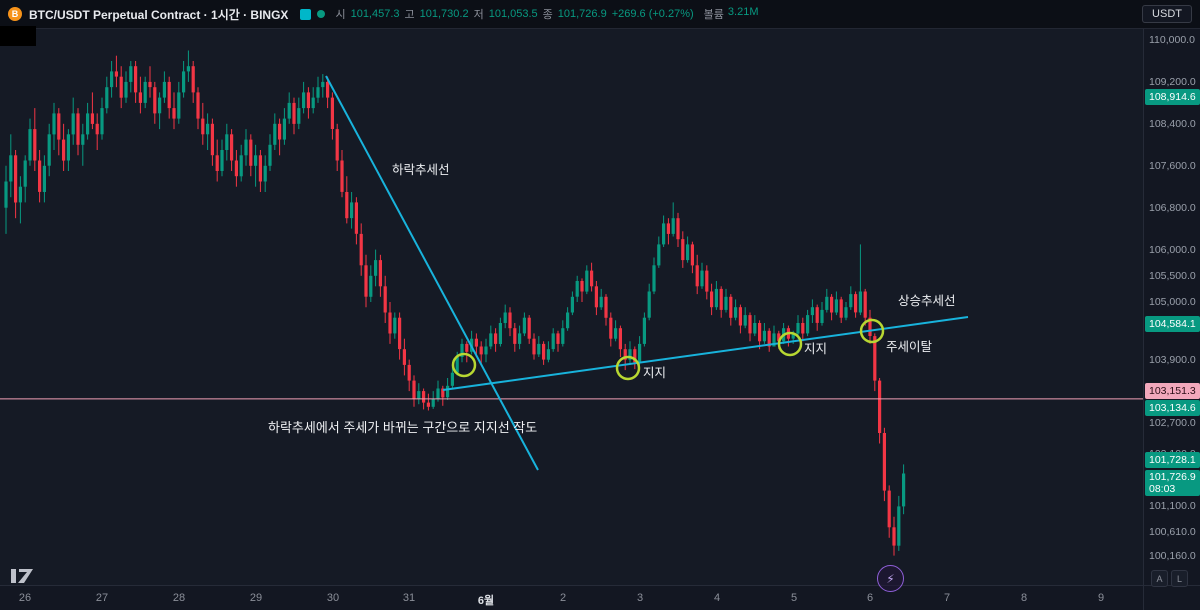 The width and height of the screenshot is (1200, 610). What do you see at coordinates (340, 15) in the screenshot?
I see `open-label: 시` at bounding box center [340, 15].